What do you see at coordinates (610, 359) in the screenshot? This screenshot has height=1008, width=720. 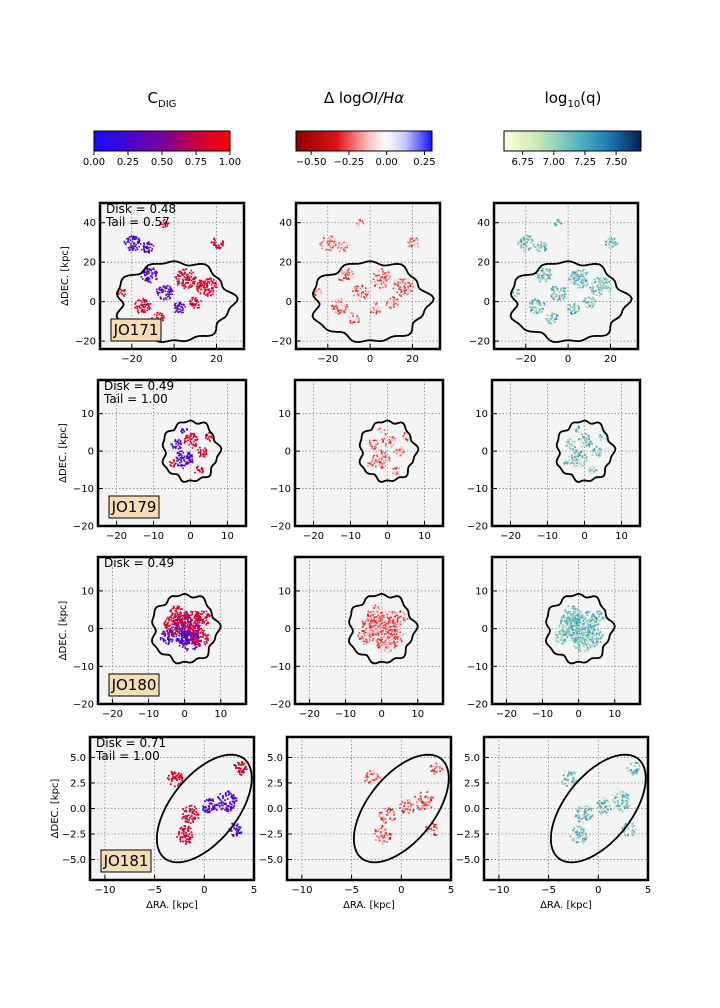 I see `x-tick-label: 20` at bounding box center [610, 359].